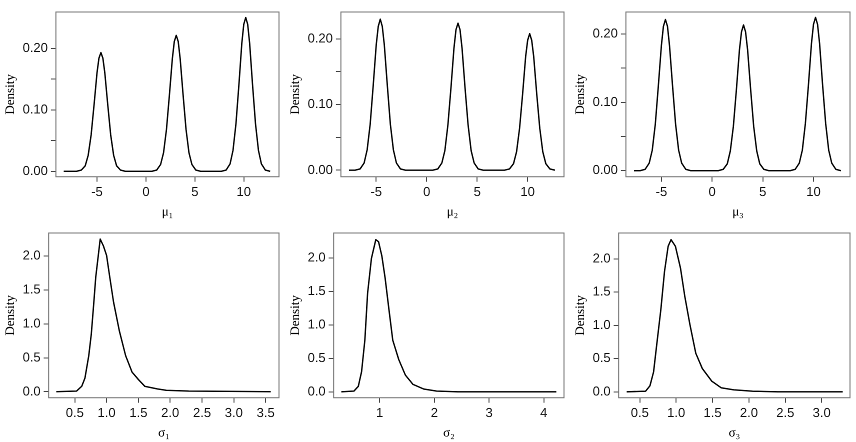 This screenshot has height=442, width=856. I want to click on x-axis-title: μ₂, so click(452, 211).